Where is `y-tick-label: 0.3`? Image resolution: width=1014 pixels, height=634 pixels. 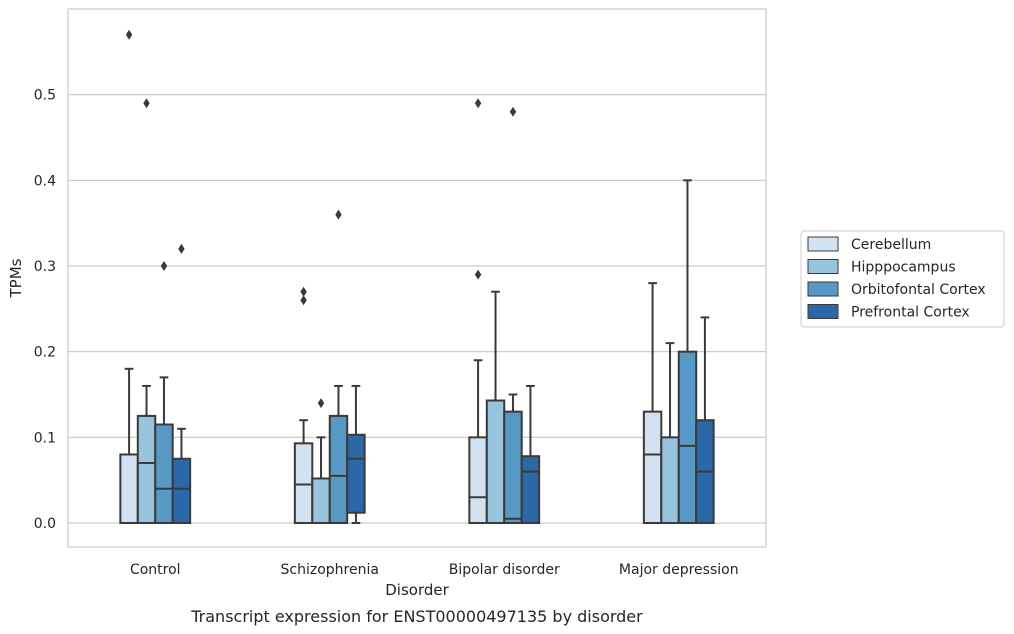 y-tick-label: 0.3 is located at coordinates (45, 267).